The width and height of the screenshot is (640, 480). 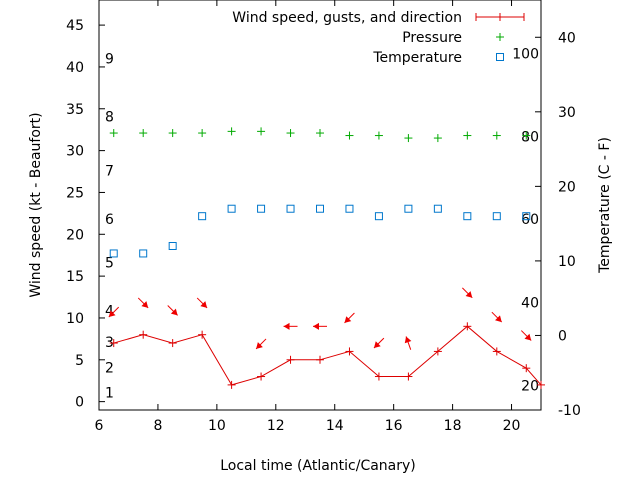 What do you see at coordinates (453, 426) in the screenshot?
I see `x-tick-label: 18` at bounding box center [453, 426].